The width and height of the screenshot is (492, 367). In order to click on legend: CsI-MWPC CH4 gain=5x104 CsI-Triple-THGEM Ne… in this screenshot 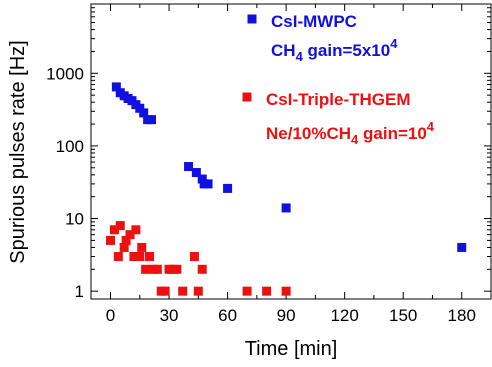, I will do `click(338, 79)`.